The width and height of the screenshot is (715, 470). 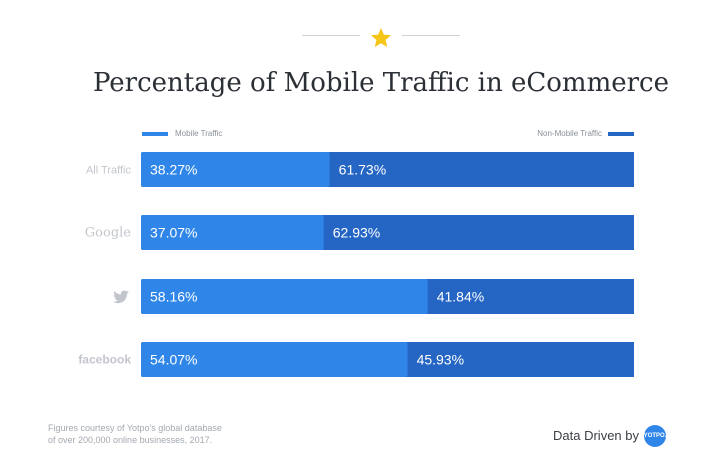 What do you see at coordinates (173, 233) in the screenshot?
I see `data-label-mobile-google: 37.07%` at bounding box center [173, 233].